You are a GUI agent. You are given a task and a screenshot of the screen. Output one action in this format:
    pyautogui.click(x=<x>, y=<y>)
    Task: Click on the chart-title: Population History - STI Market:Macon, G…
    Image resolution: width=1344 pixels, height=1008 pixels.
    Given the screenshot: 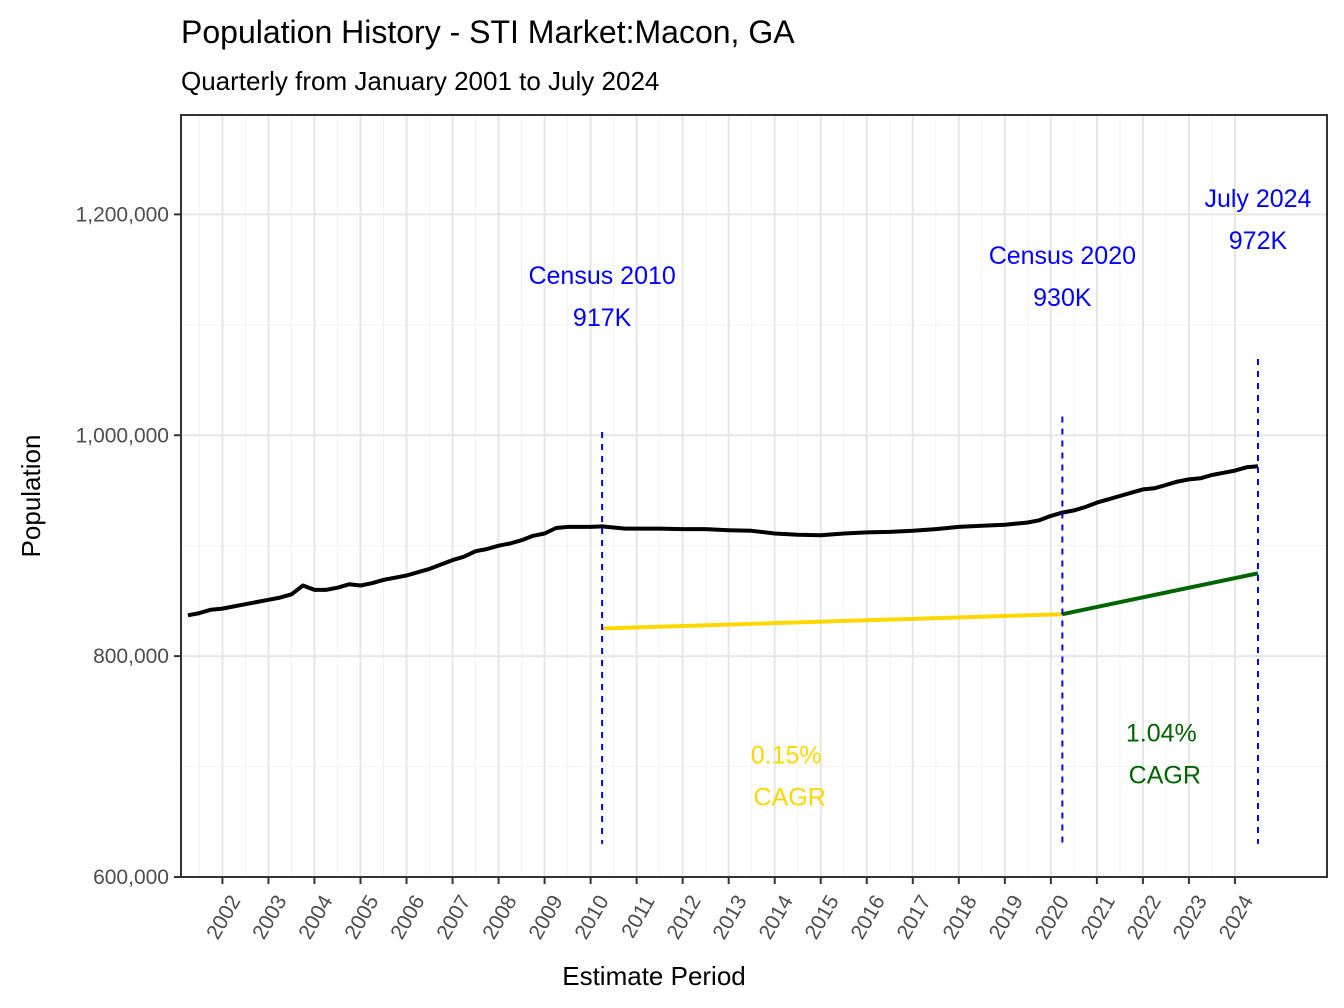 What is the action you would take?
    pyautogui.click(x=488, y=32)
    